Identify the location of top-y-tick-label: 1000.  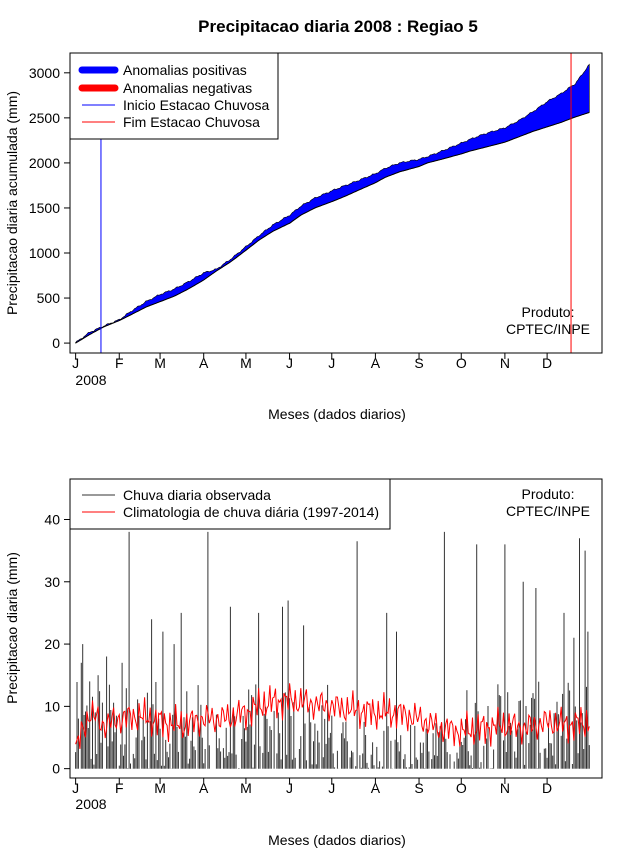
(44, 253).